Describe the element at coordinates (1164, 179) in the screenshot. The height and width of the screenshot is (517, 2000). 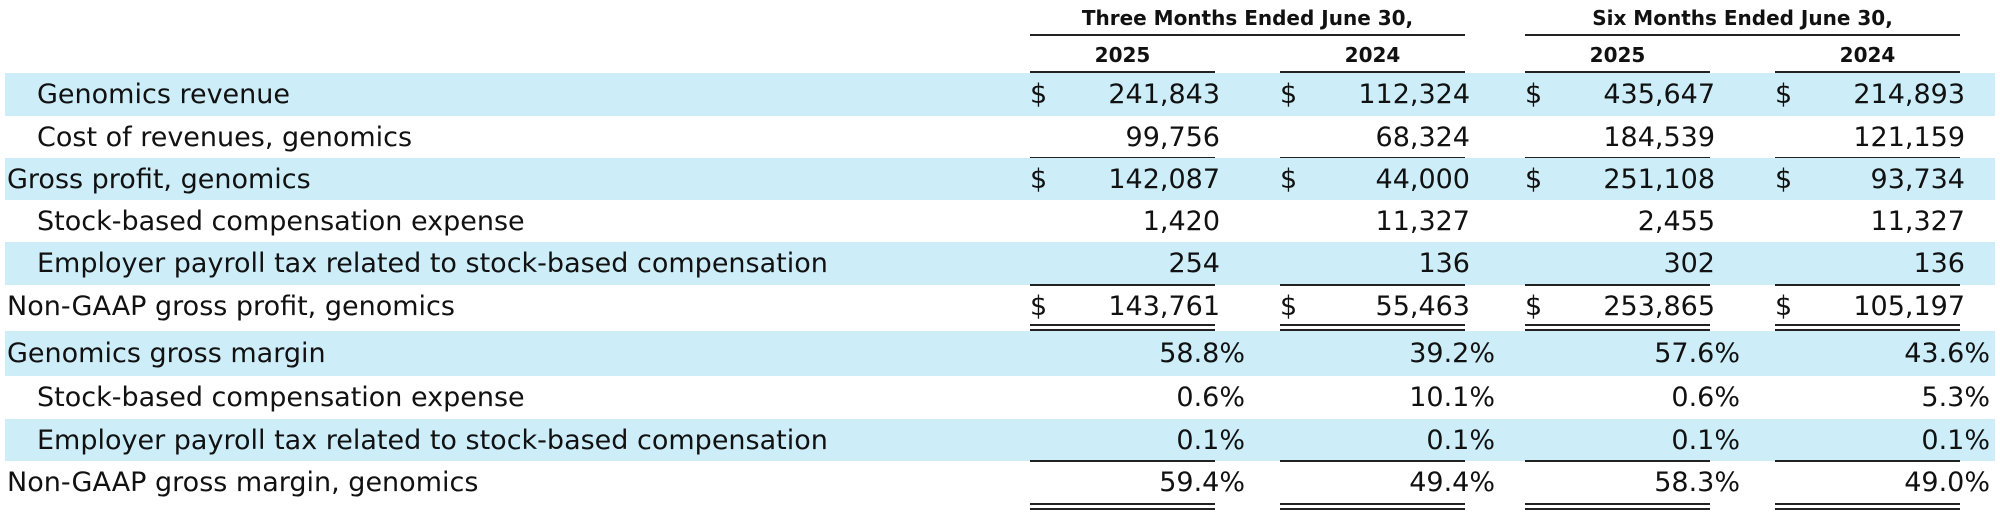
I see `value-cell: 142,087` at that location.